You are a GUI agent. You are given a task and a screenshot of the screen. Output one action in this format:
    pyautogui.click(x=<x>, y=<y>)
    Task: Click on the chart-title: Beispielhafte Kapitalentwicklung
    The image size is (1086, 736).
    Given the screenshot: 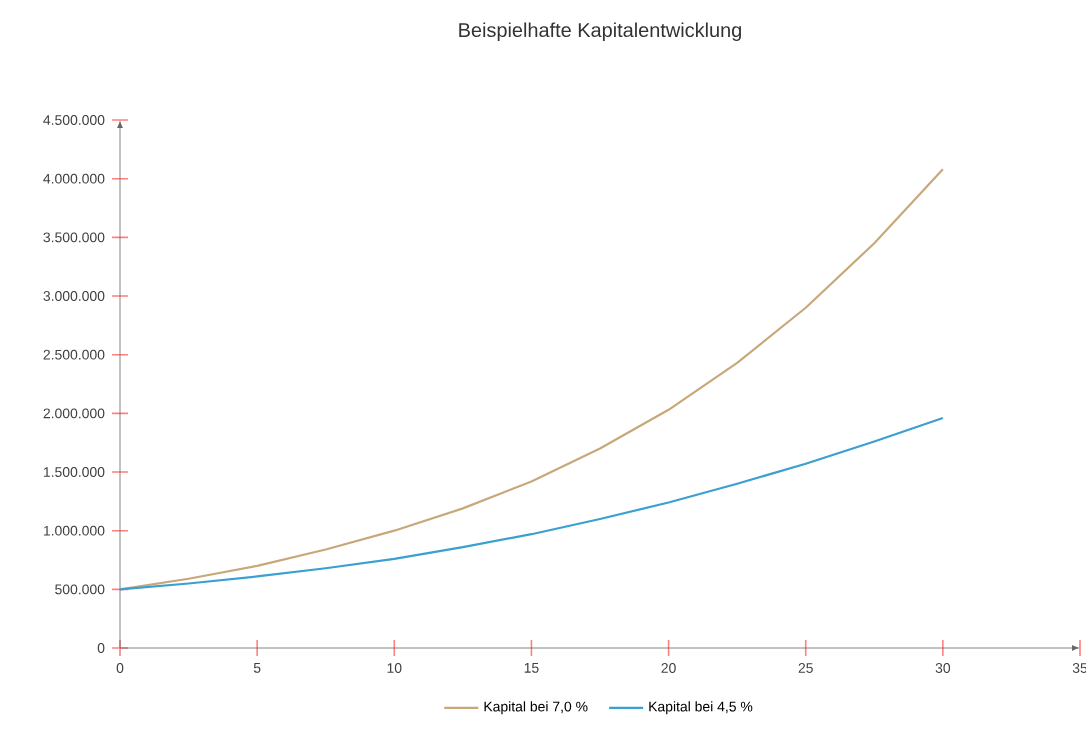 What is the action you would take?
    pyautogui.click(x=600, y=32)
    